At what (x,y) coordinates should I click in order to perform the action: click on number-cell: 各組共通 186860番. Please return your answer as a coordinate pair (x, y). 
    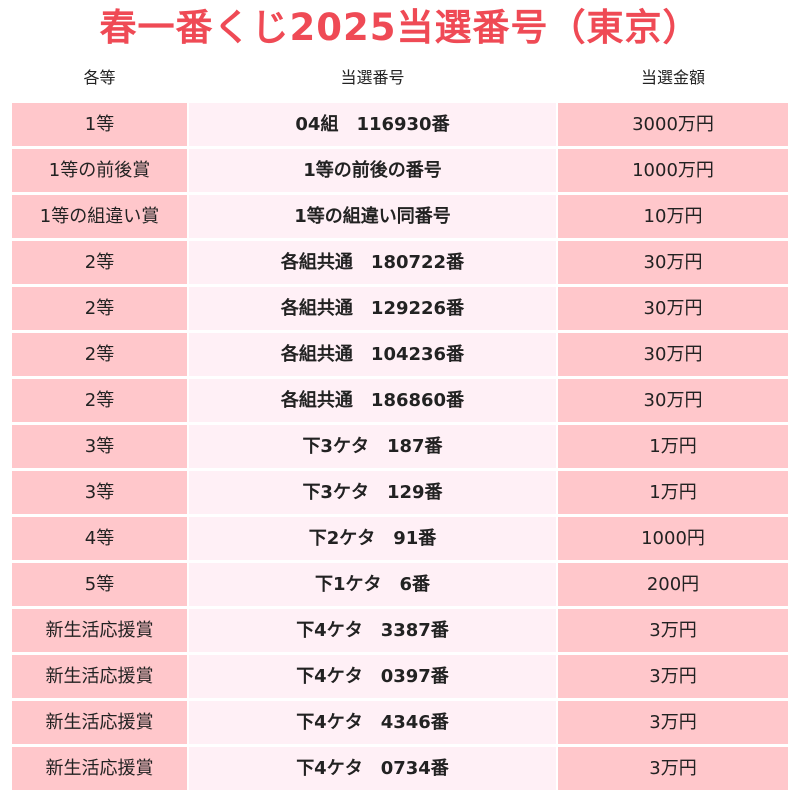
    Looking at the image, I should click on (372, 400).